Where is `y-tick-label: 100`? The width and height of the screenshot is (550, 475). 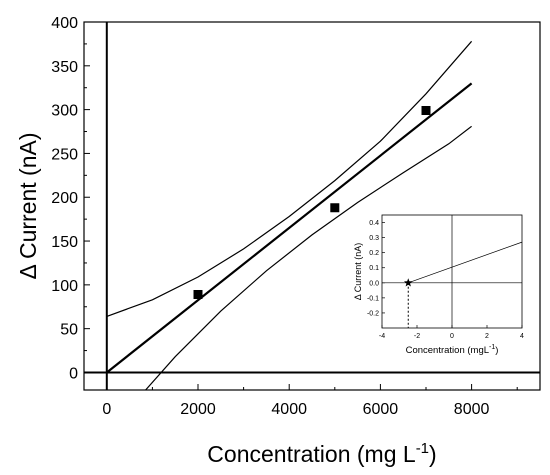 y-tick-label: 100 is located at coordinates (64, 286).